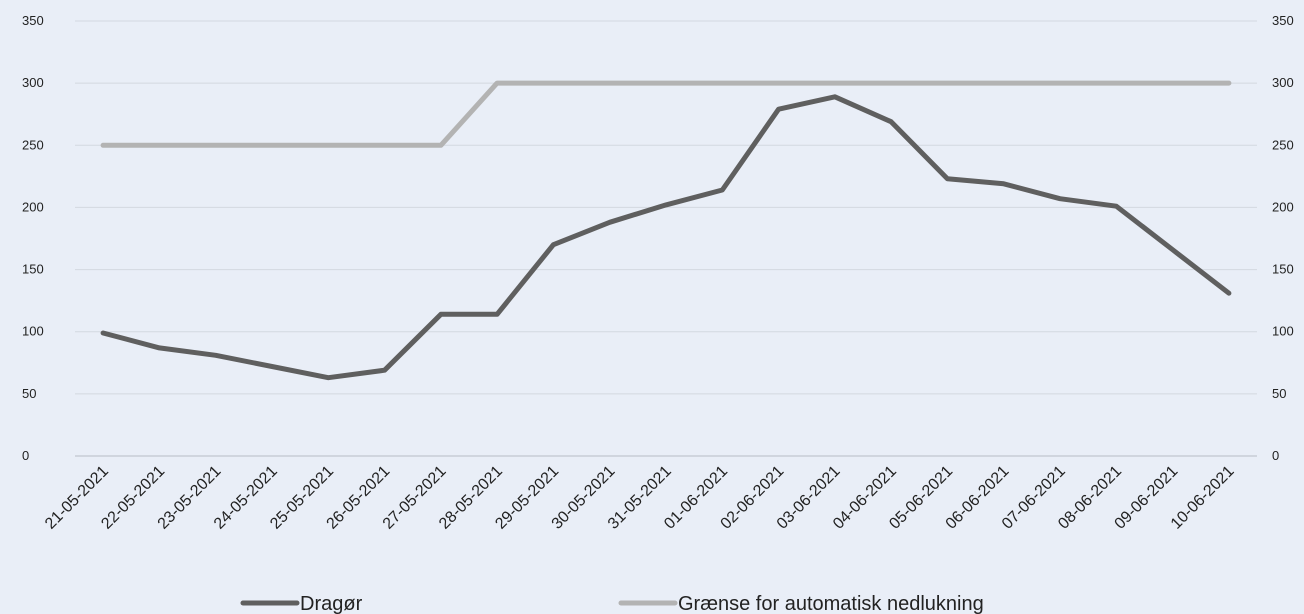 Image resolution: width=1304 pixels, height=614 pixels. I want to click on legend-label-limit: Grænse for automatisk nedlukning, so click(831, 603).